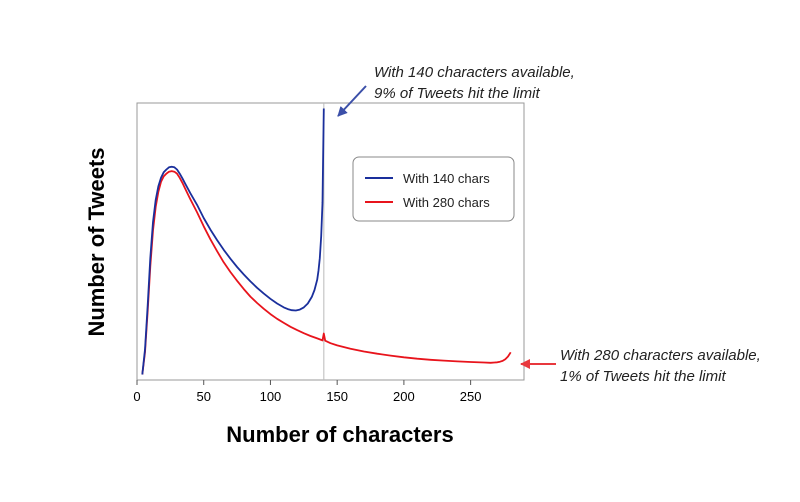 The height and width of the screenshot is (502, 800). Describe the element at coordinates (643, 376) in the screenshot. I see `annotation-280-line2: 1% of Tweets hit the limit` at that location.